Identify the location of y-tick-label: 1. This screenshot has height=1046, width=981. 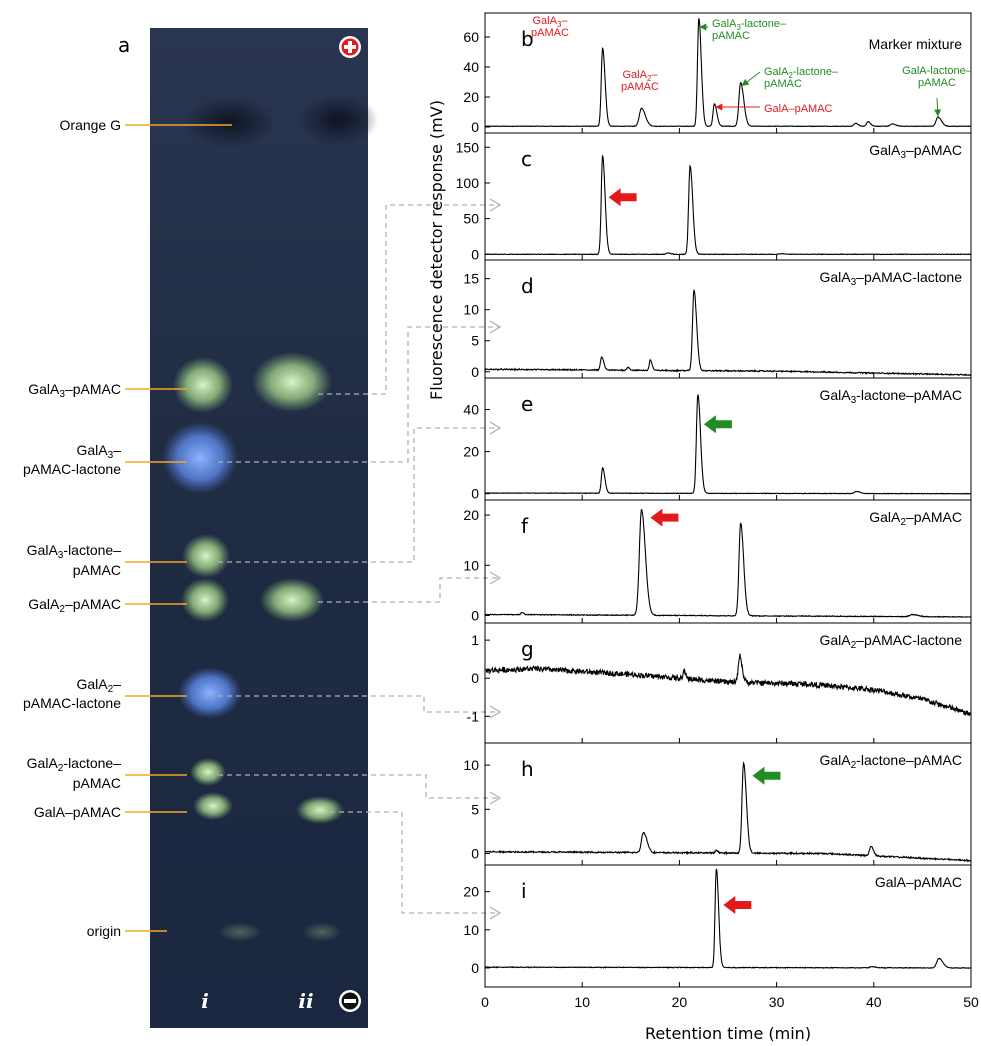
(475, 640).